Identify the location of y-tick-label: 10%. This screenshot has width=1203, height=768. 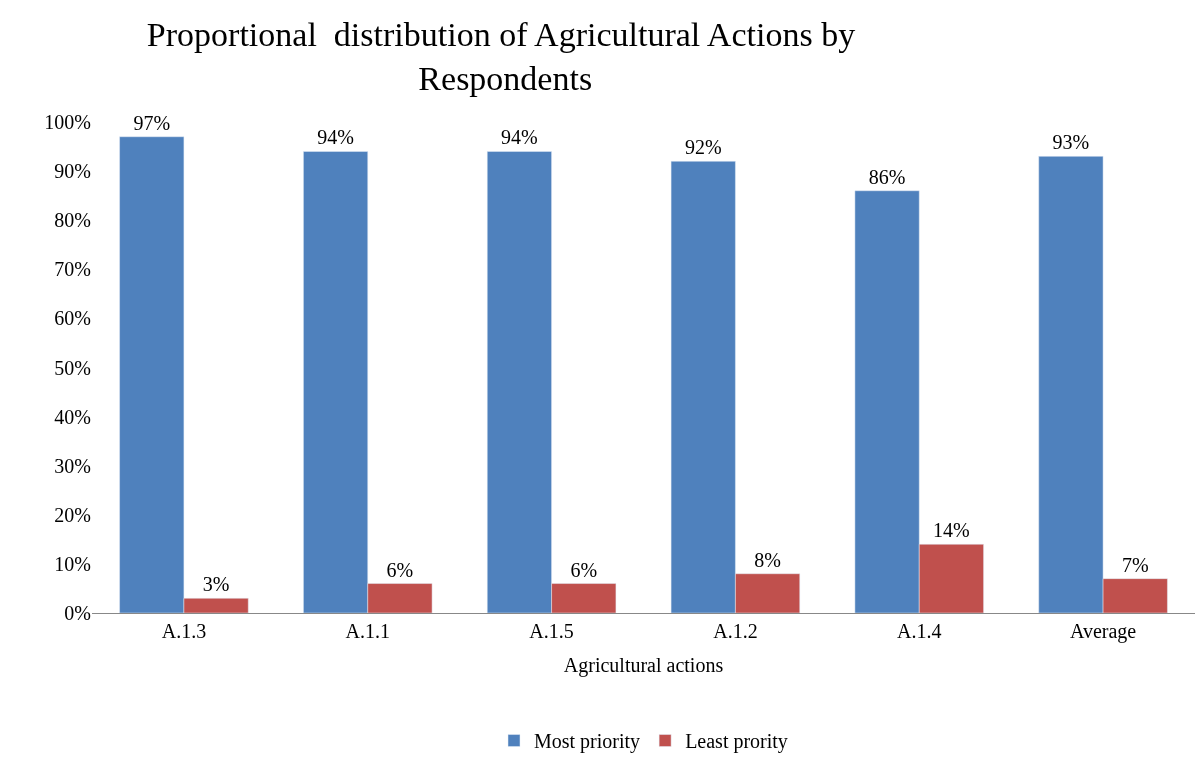
(72, 563).